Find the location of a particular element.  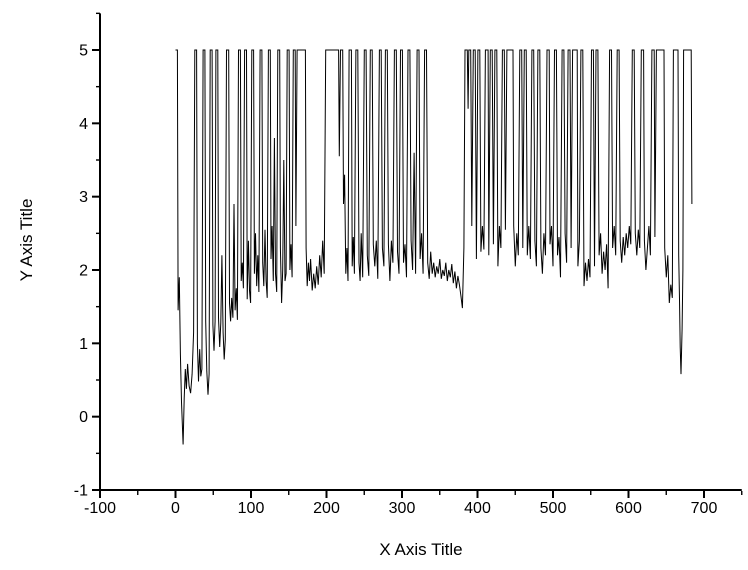

x-tick-label: 600 is located at coordinates (628, 508).